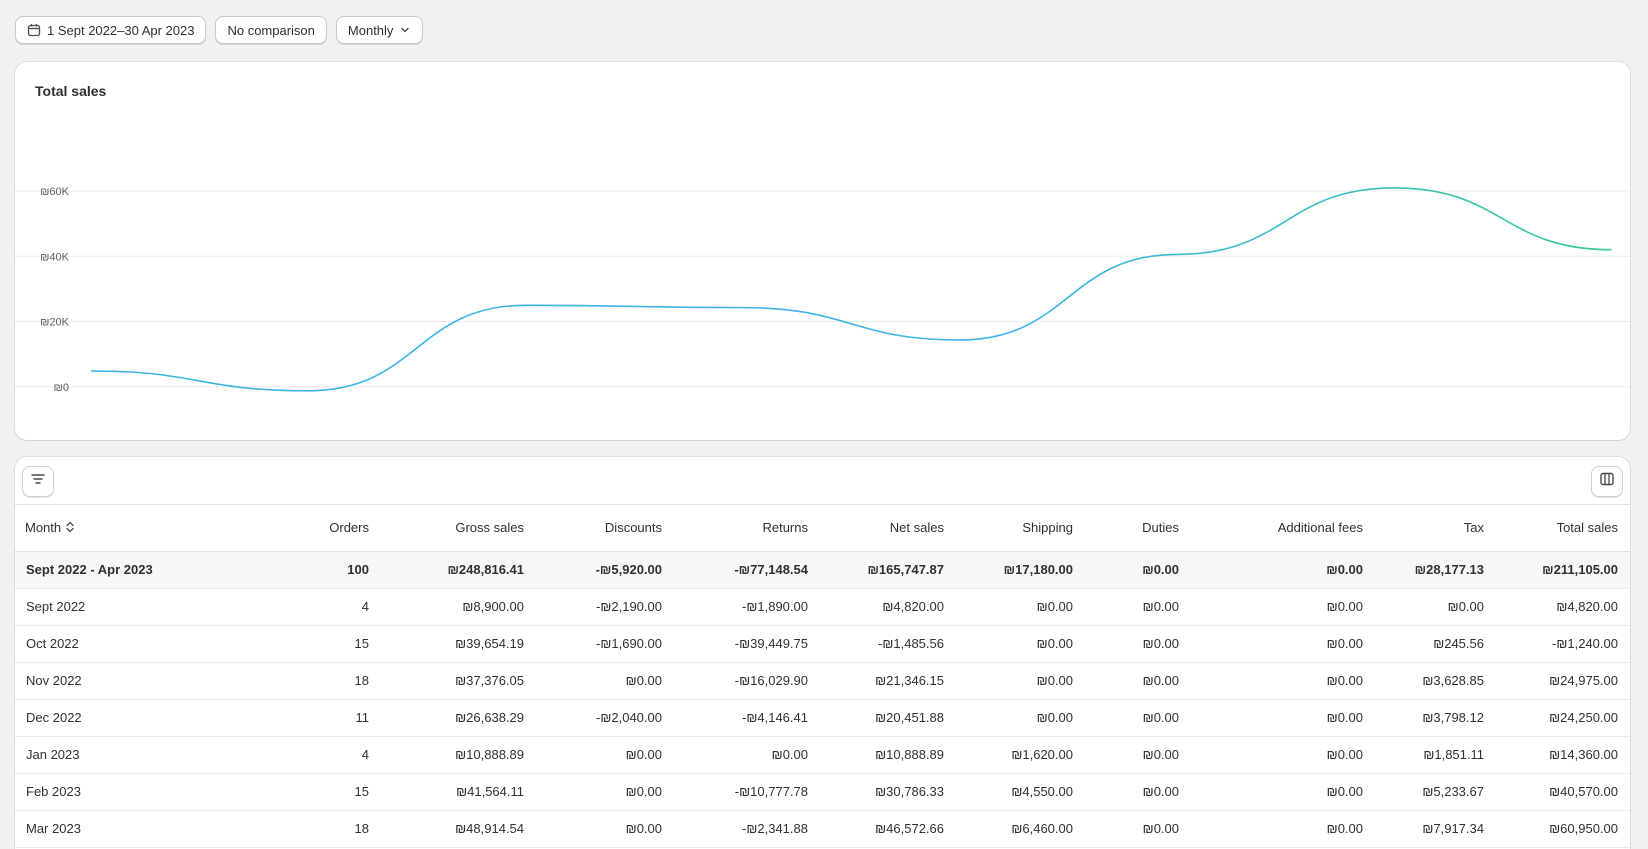 Image resolution: width=1648 pixels, height=849 pixels. Describe the element at coordinates (1473, 528) in the screenshot. I see `column-header-label: Tax` at that location.